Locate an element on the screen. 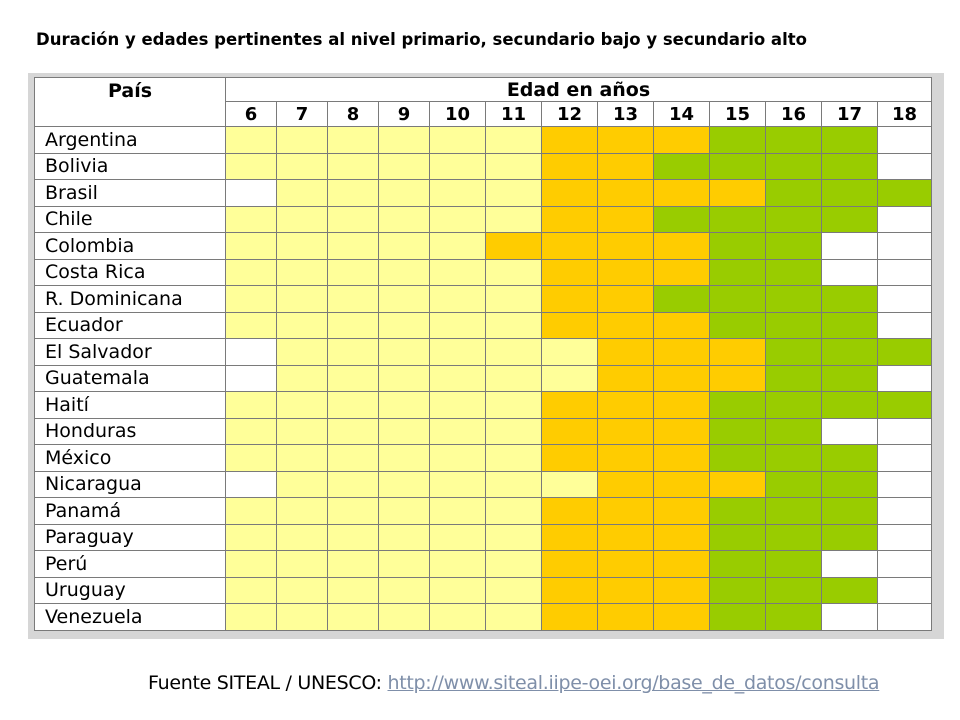 The image size is (960, 720). table-row: México is located at coordinates (483, 458).